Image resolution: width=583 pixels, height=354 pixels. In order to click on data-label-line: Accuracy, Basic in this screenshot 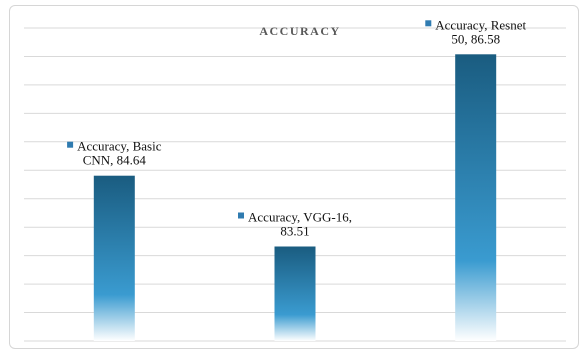, I will do `click(119, 146)`.